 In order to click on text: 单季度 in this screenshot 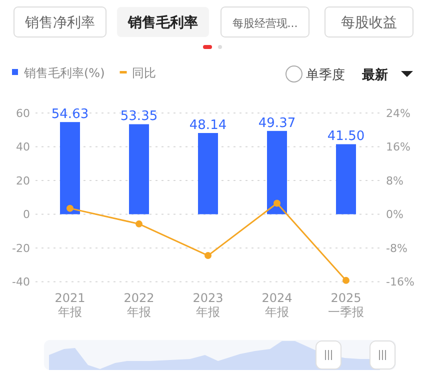, I will do `click(325, 75)`.